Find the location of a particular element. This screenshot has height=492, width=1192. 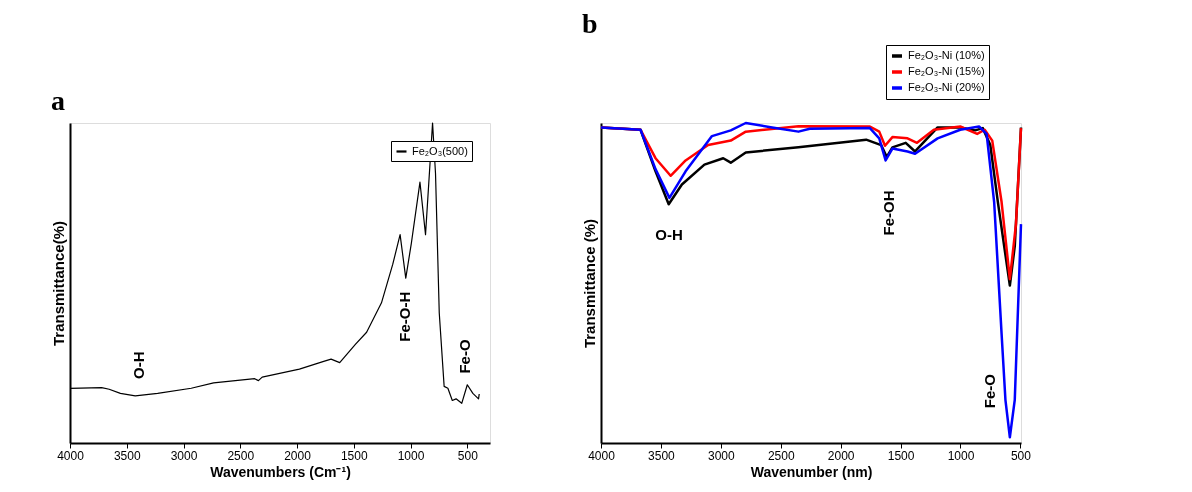

chart-title: a is located at coordinates (58, 101).